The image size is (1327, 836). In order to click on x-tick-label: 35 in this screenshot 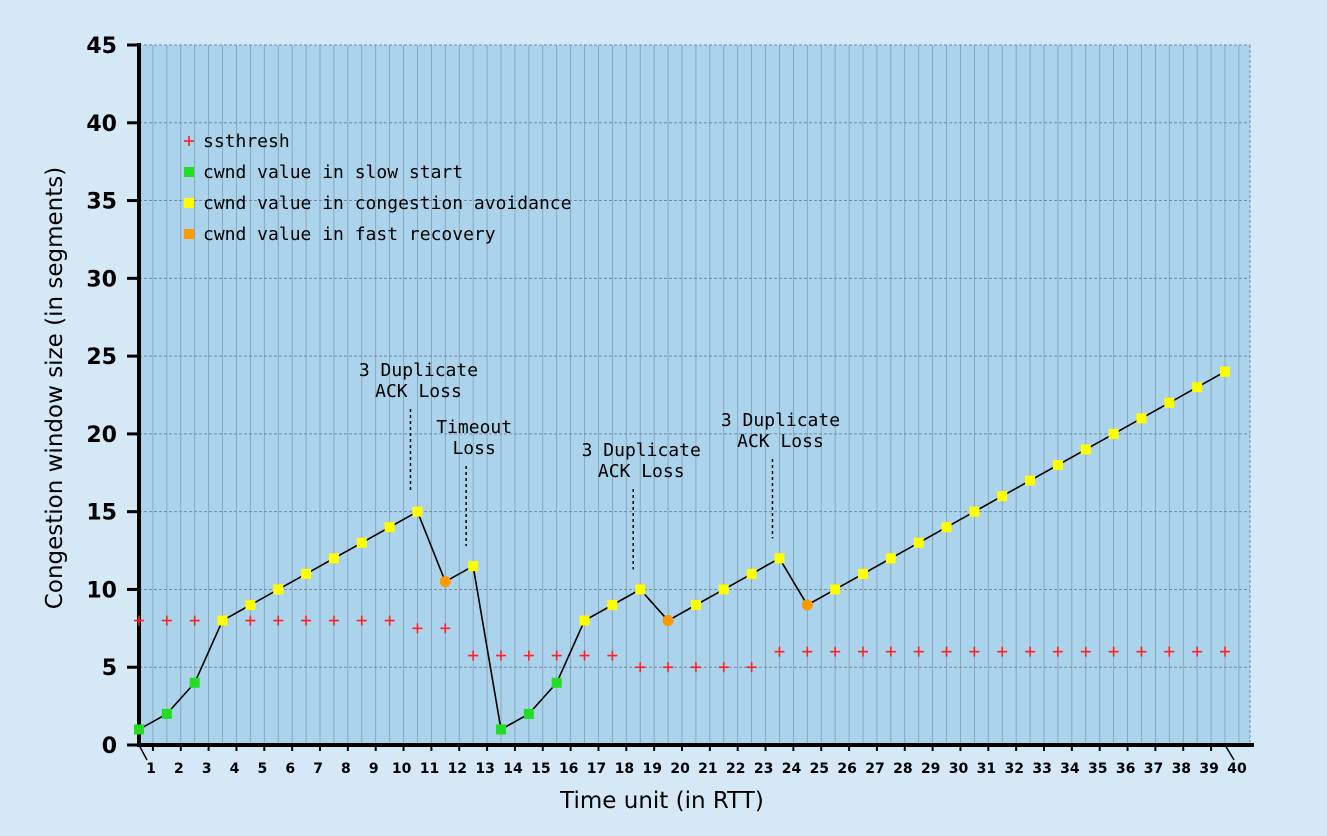, I will do `click(1097, 769)`.